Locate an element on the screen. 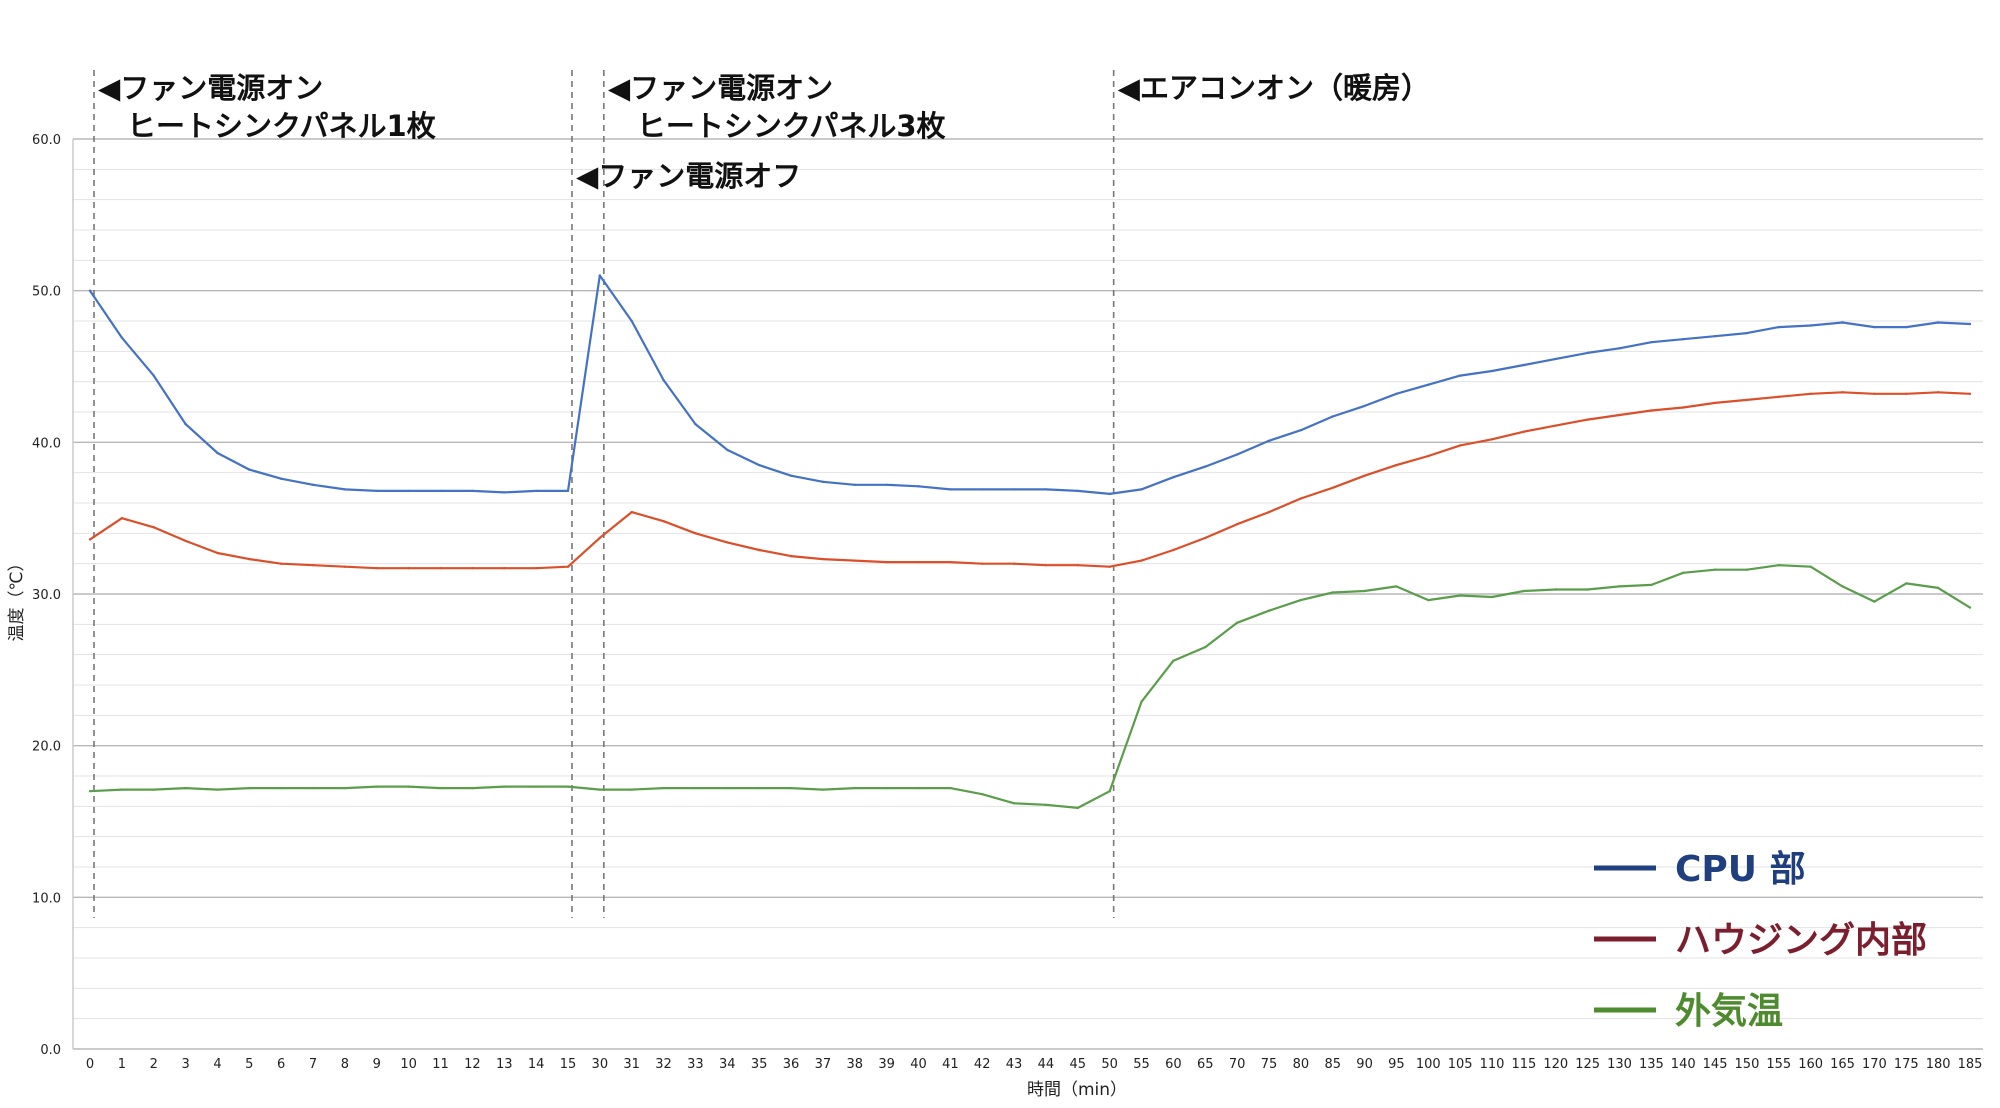  legend-label: 外気温 is located at coordinates (1729, 1011).